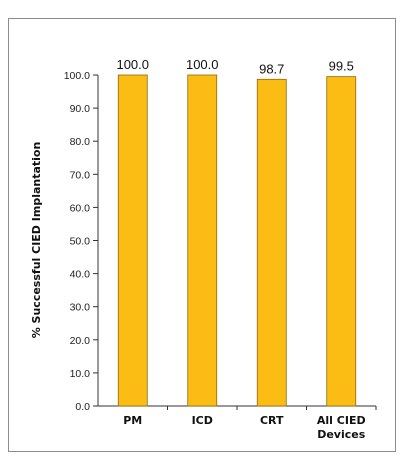 The image size is (408, 458). I want to click on data-label: 99.5, so click(341, 66).